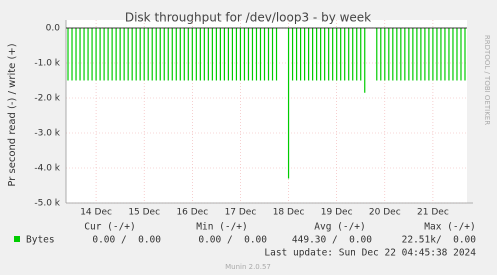 The image size is (497, 275). Describe the element at coordinates (221, 227) in the screenshot. I see `legend-header: Min (-/+)` at that location.